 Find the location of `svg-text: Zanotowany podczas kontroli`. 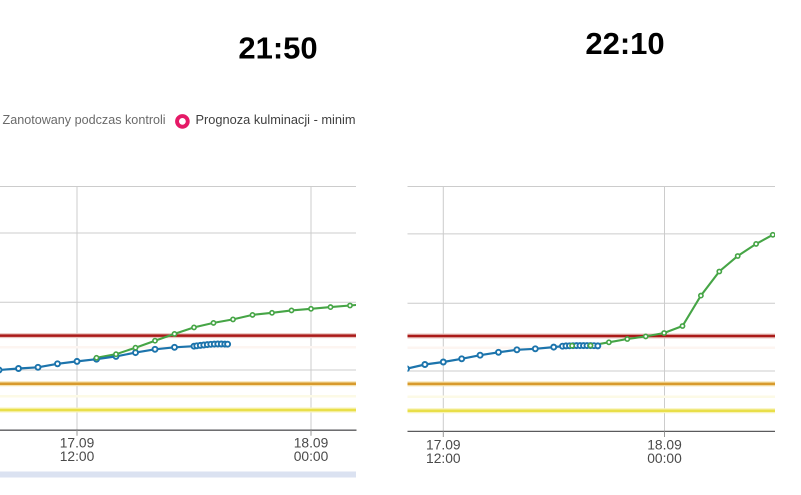

svg-text: Zanotowany podczas kontroli is located at coordinates (84, 120).